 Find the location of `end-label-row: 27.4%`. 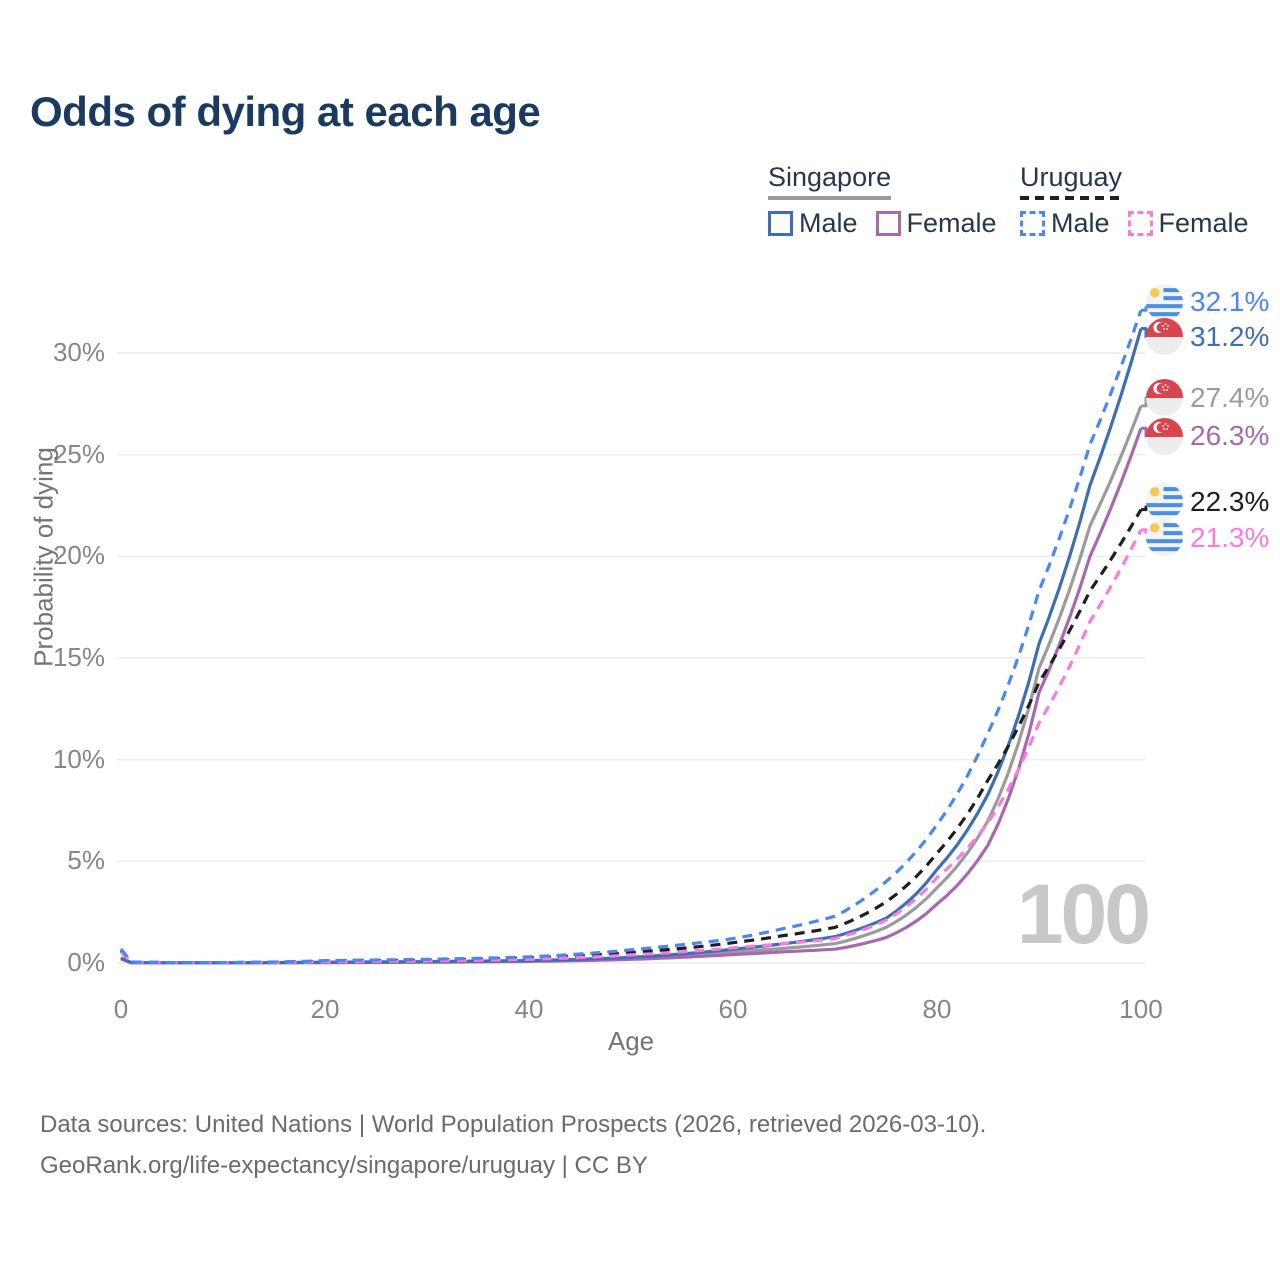

end-label-row: 27.4% is located at coordinates (1208, 398).